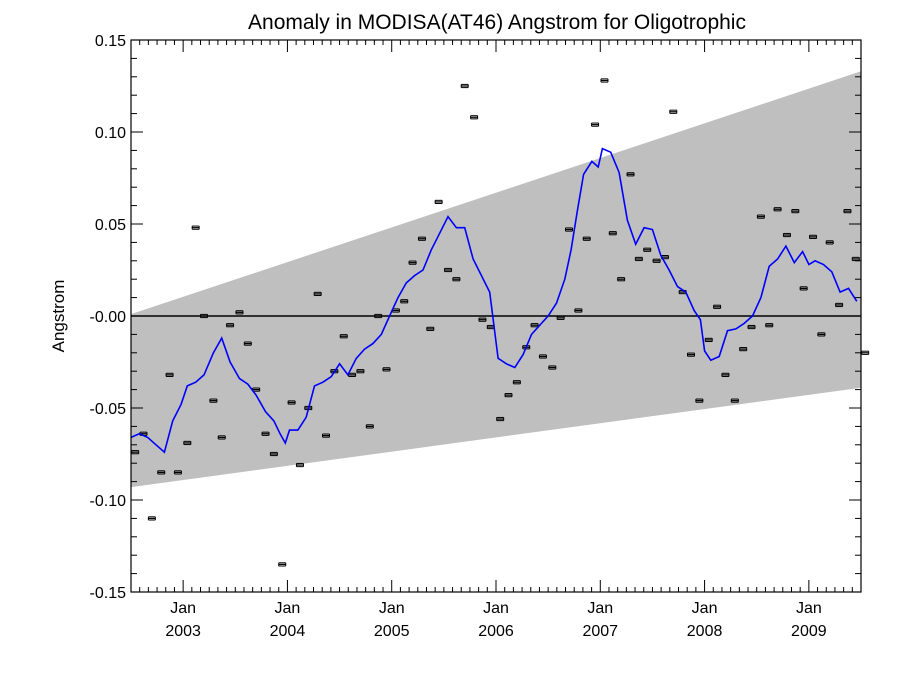  I want to click on y-axis-label: Angstrom, so click(58, 316).